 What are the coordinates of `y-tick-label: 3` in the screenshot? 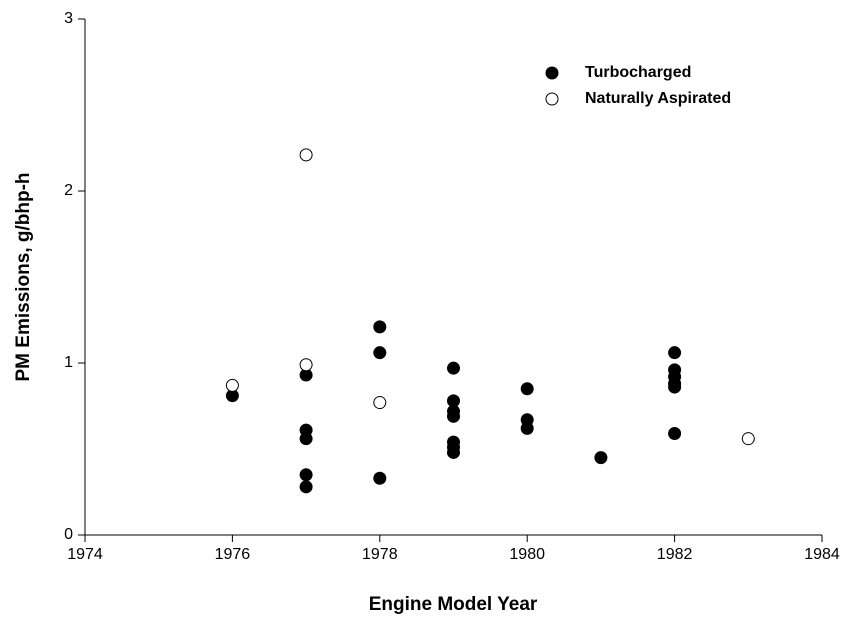 It's located at (68, 18).